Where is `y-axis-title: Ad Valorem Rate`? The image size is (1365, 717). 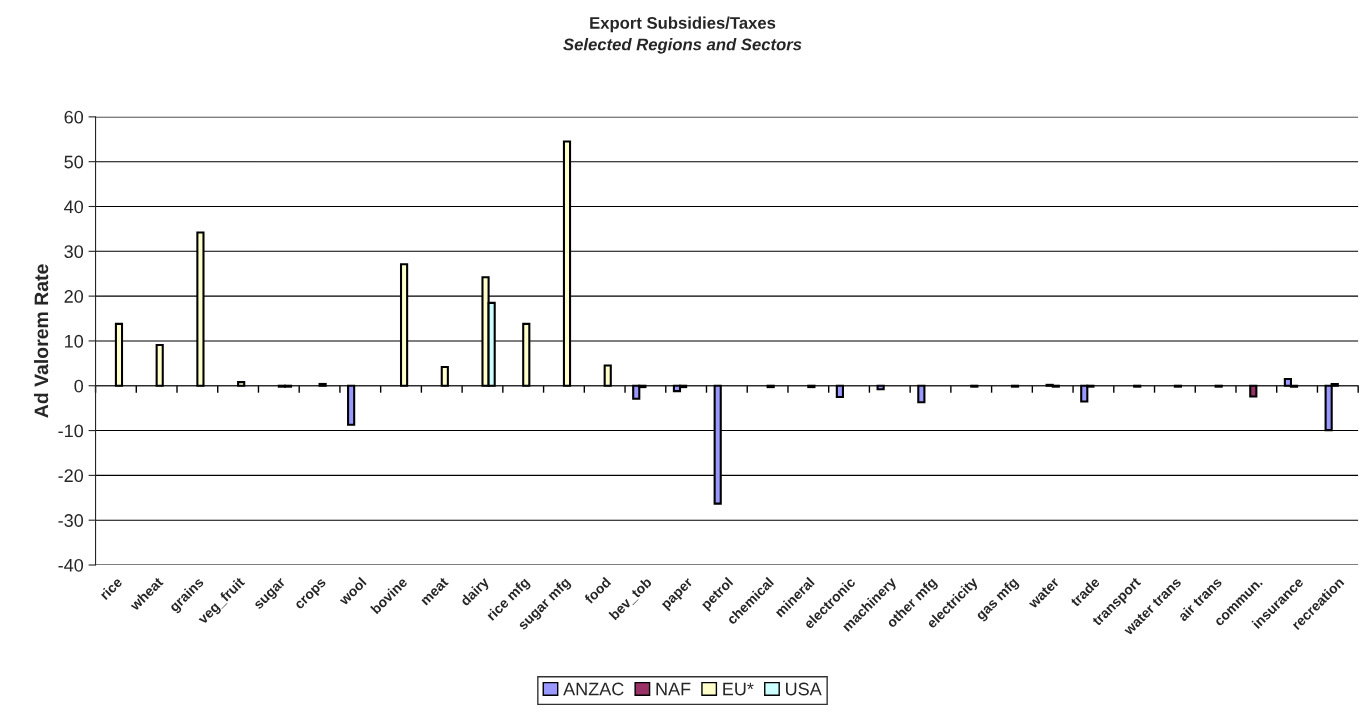 y-axis-title: Ad Valorem Rate is located at coordinates (41, 341).